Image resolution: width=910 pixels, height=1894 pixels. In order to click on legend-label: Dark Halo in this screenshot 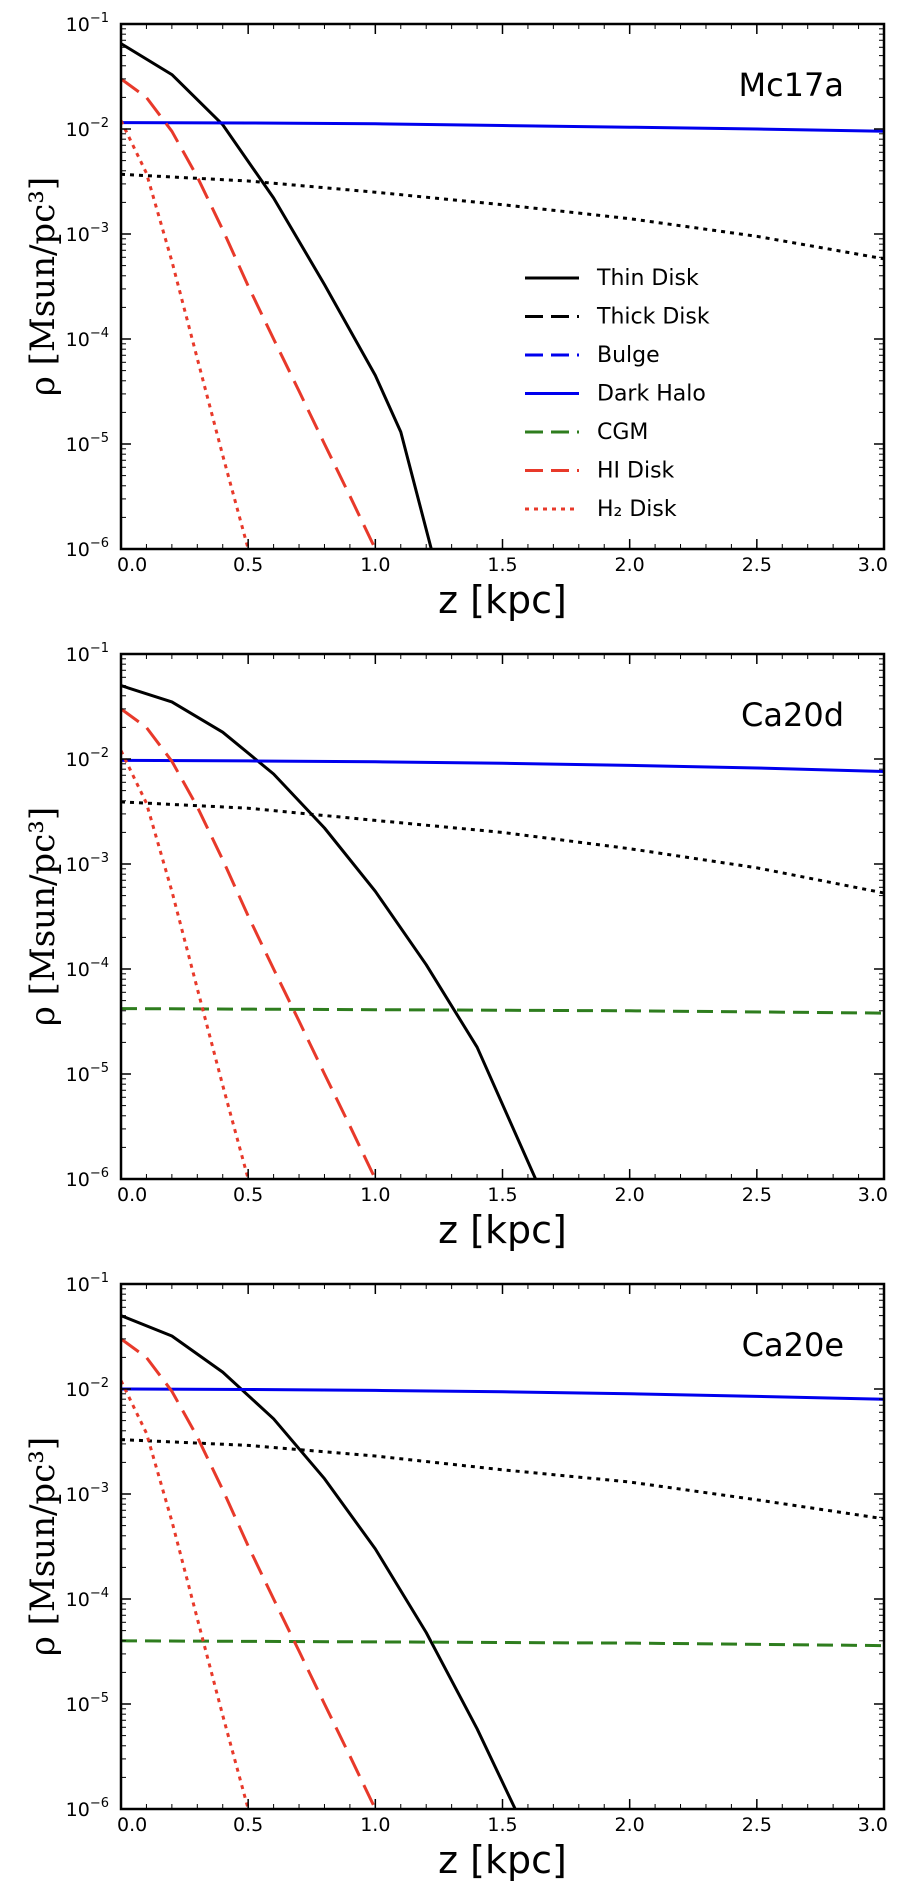, I will do `click(651, 394)`.